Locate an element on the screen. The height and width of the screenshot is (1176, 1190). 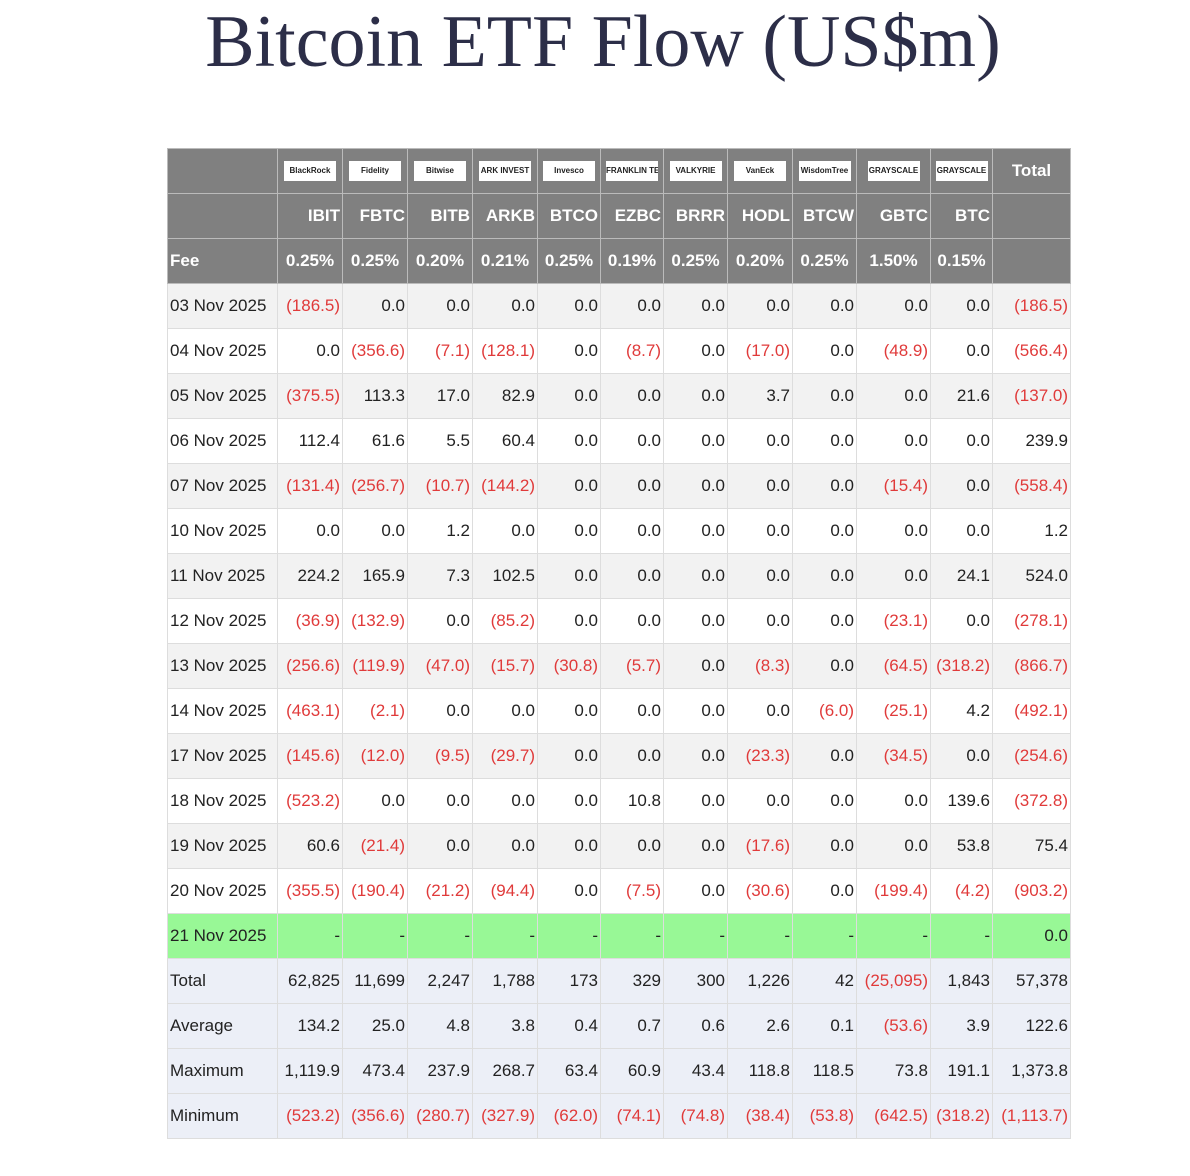
flow-cell: (17.0) is located at coordinates (760, 351).